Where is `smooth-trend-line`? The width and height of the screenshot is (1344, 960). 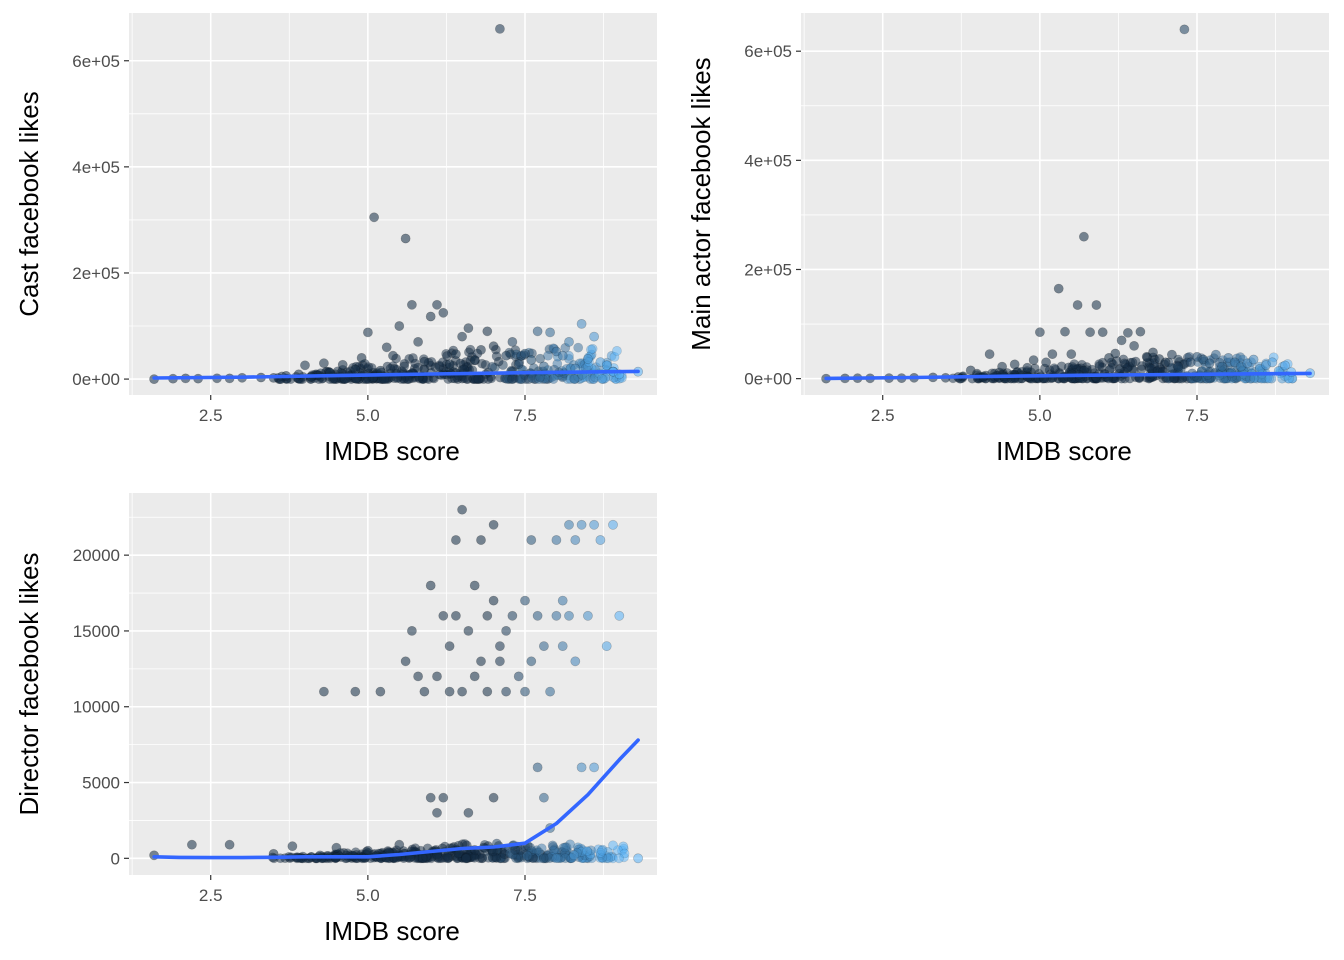 smooth-trend-line is located at coordinates (396, 374).